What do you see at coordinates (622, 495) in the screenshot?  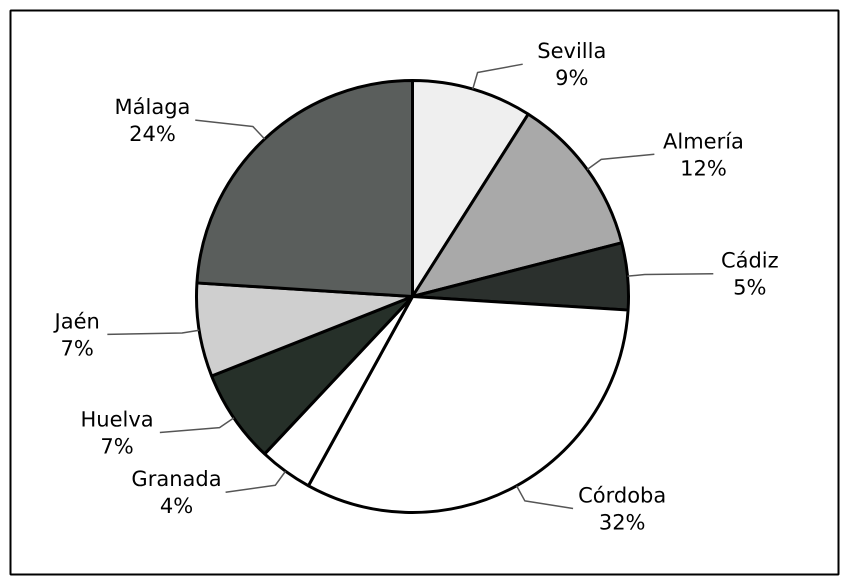 I see `slice-label: Córdoba` at bounding box center [622, 495].